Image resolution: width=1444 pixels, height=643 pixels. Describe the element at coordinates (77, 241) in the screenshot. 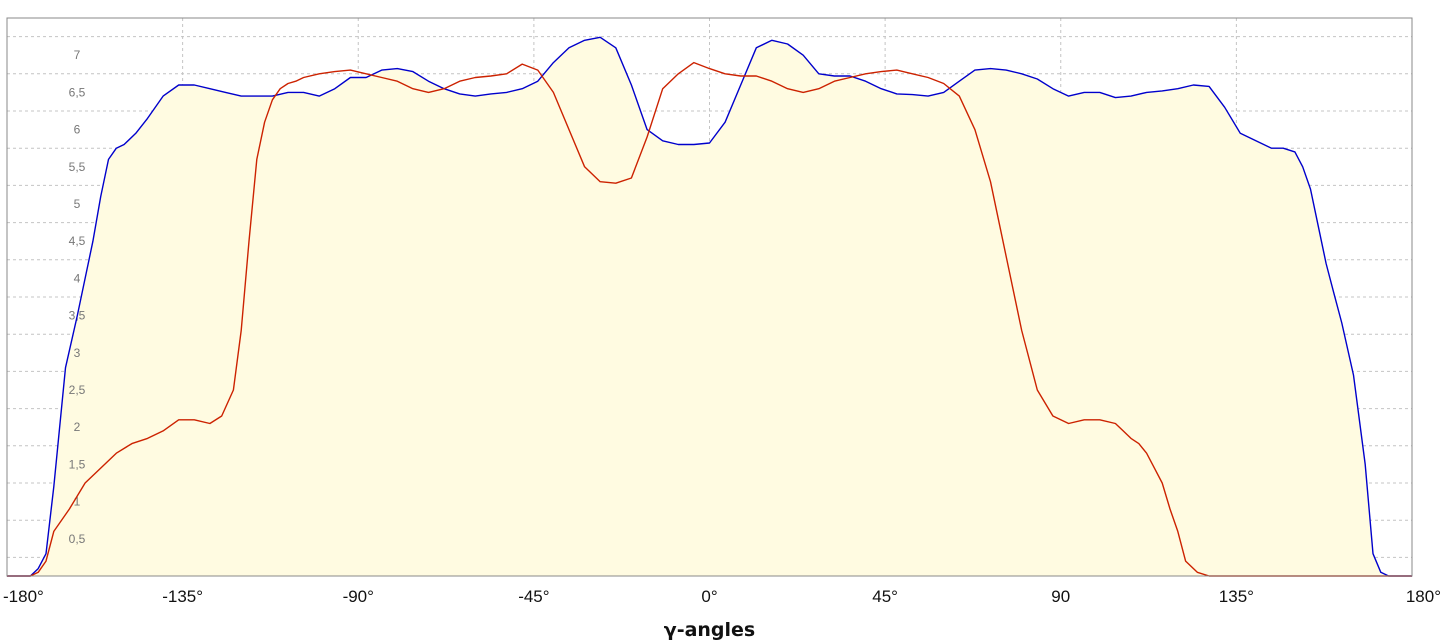

I see `y-tick-label: 4,5` at that location.